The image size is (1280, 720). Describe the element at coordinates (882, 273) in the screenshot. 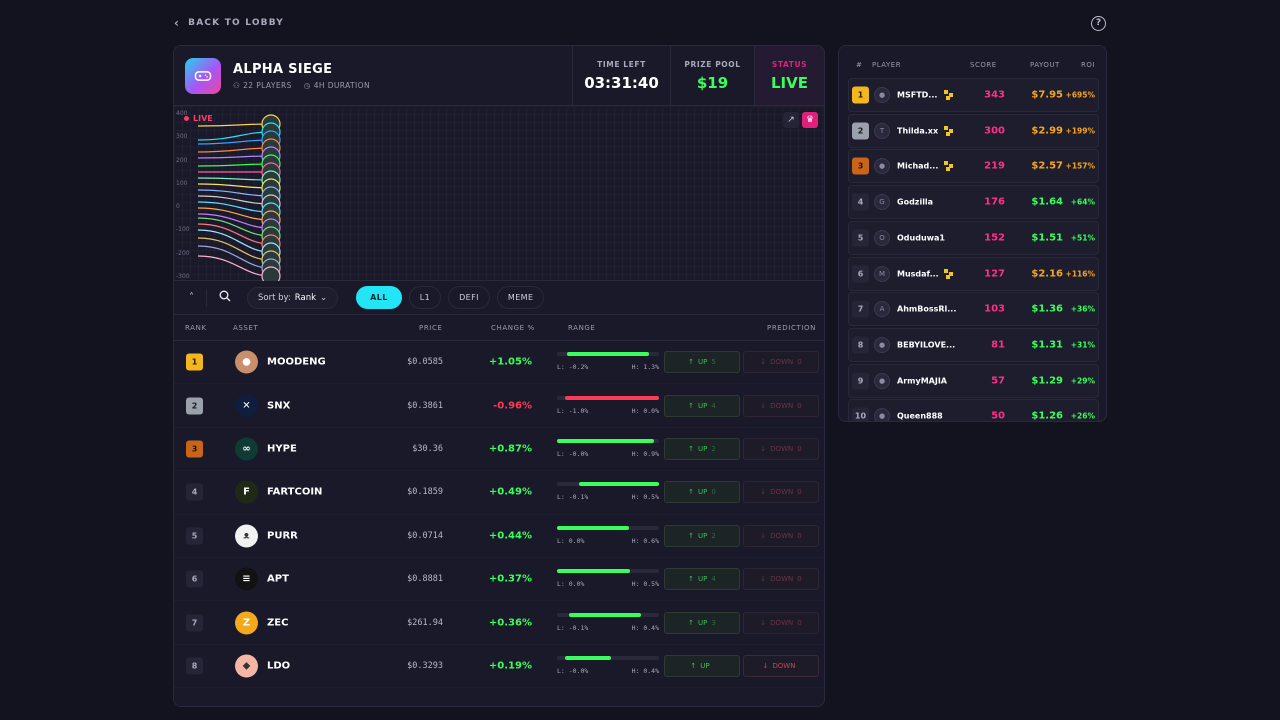

I see `avatar: M` at that location.